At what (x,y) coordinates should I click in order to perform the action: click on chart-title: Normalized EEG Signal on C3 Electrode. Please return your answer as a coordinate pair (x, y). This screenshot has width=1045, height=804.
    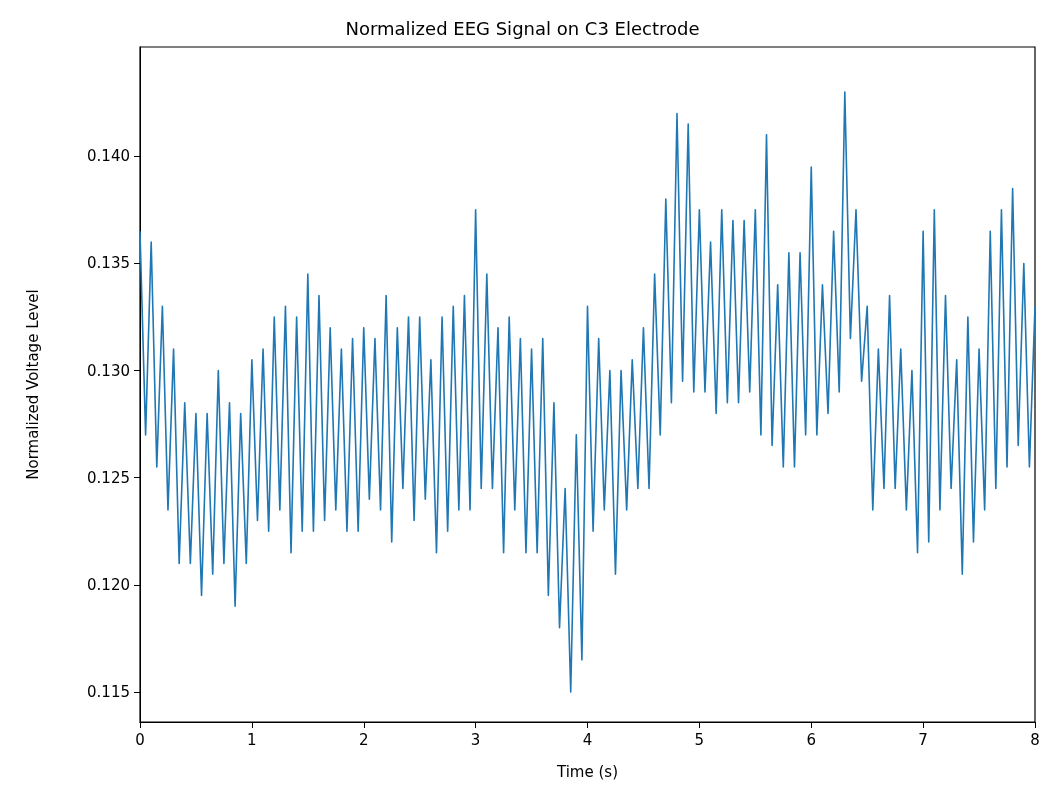
    Looking at the image, I should click on (522, 28).